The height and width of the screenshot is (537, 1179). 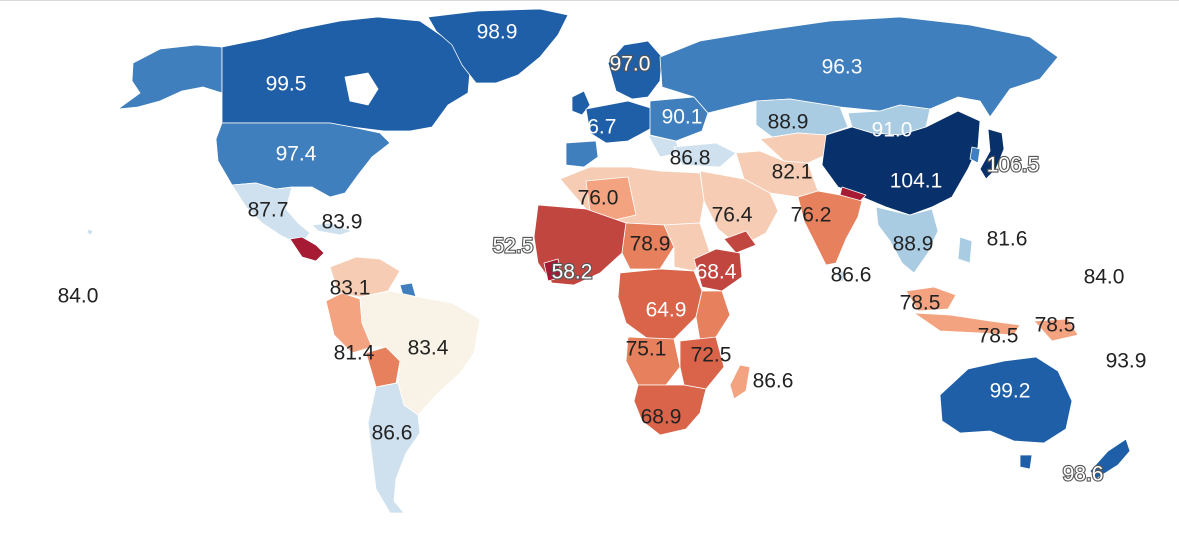 What do you see at coordinates (394, 448) in the screenshot?
I see `region-argentina` at bounding box center [394, 448].